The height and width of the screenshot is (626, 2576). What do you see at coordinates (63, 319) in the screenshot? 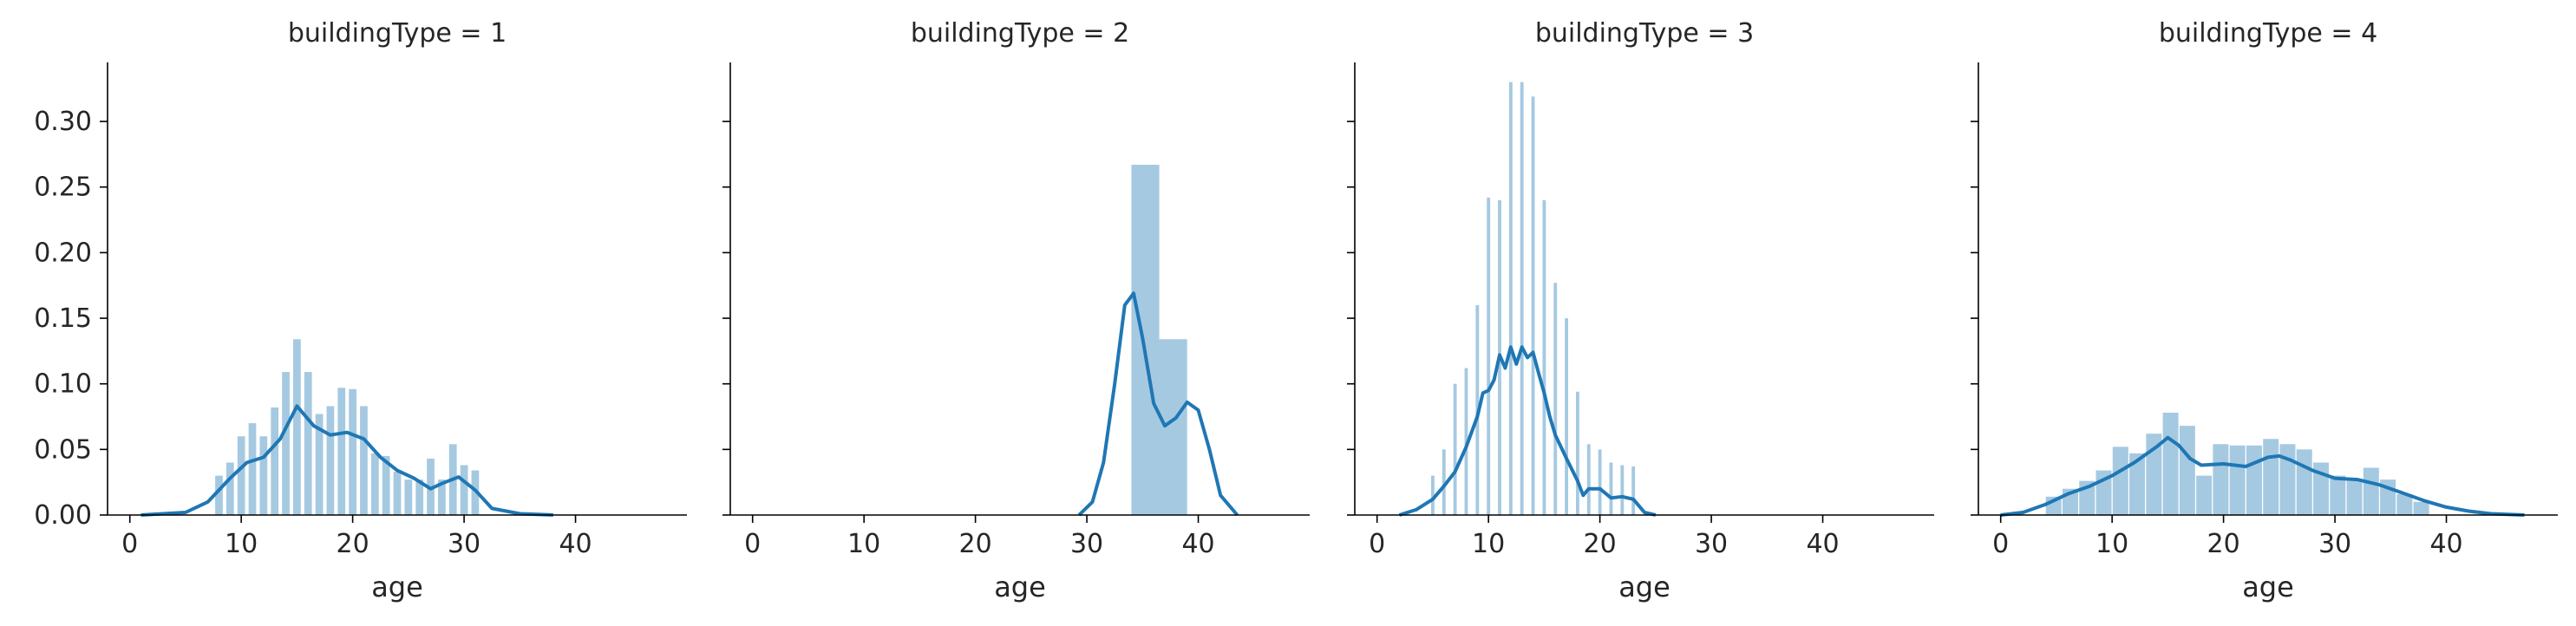
I see `y-tick-label: 0.15` at bounding box center [63, 319].